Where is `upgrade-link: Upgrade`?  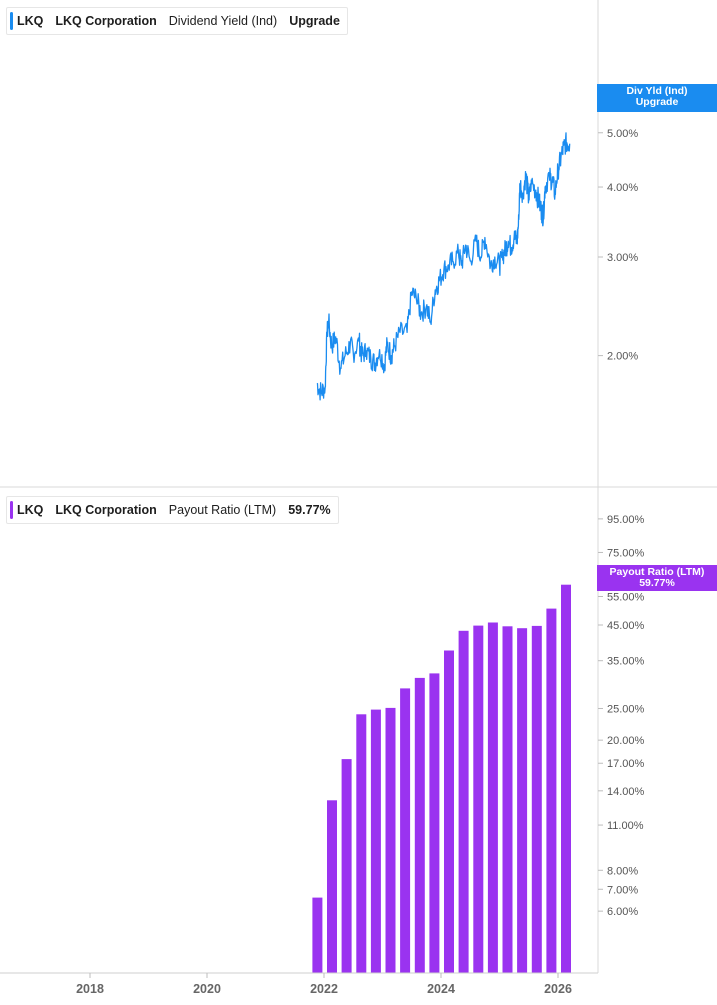 upgrade-link: Upgrade is located at coordinates (314, 21).